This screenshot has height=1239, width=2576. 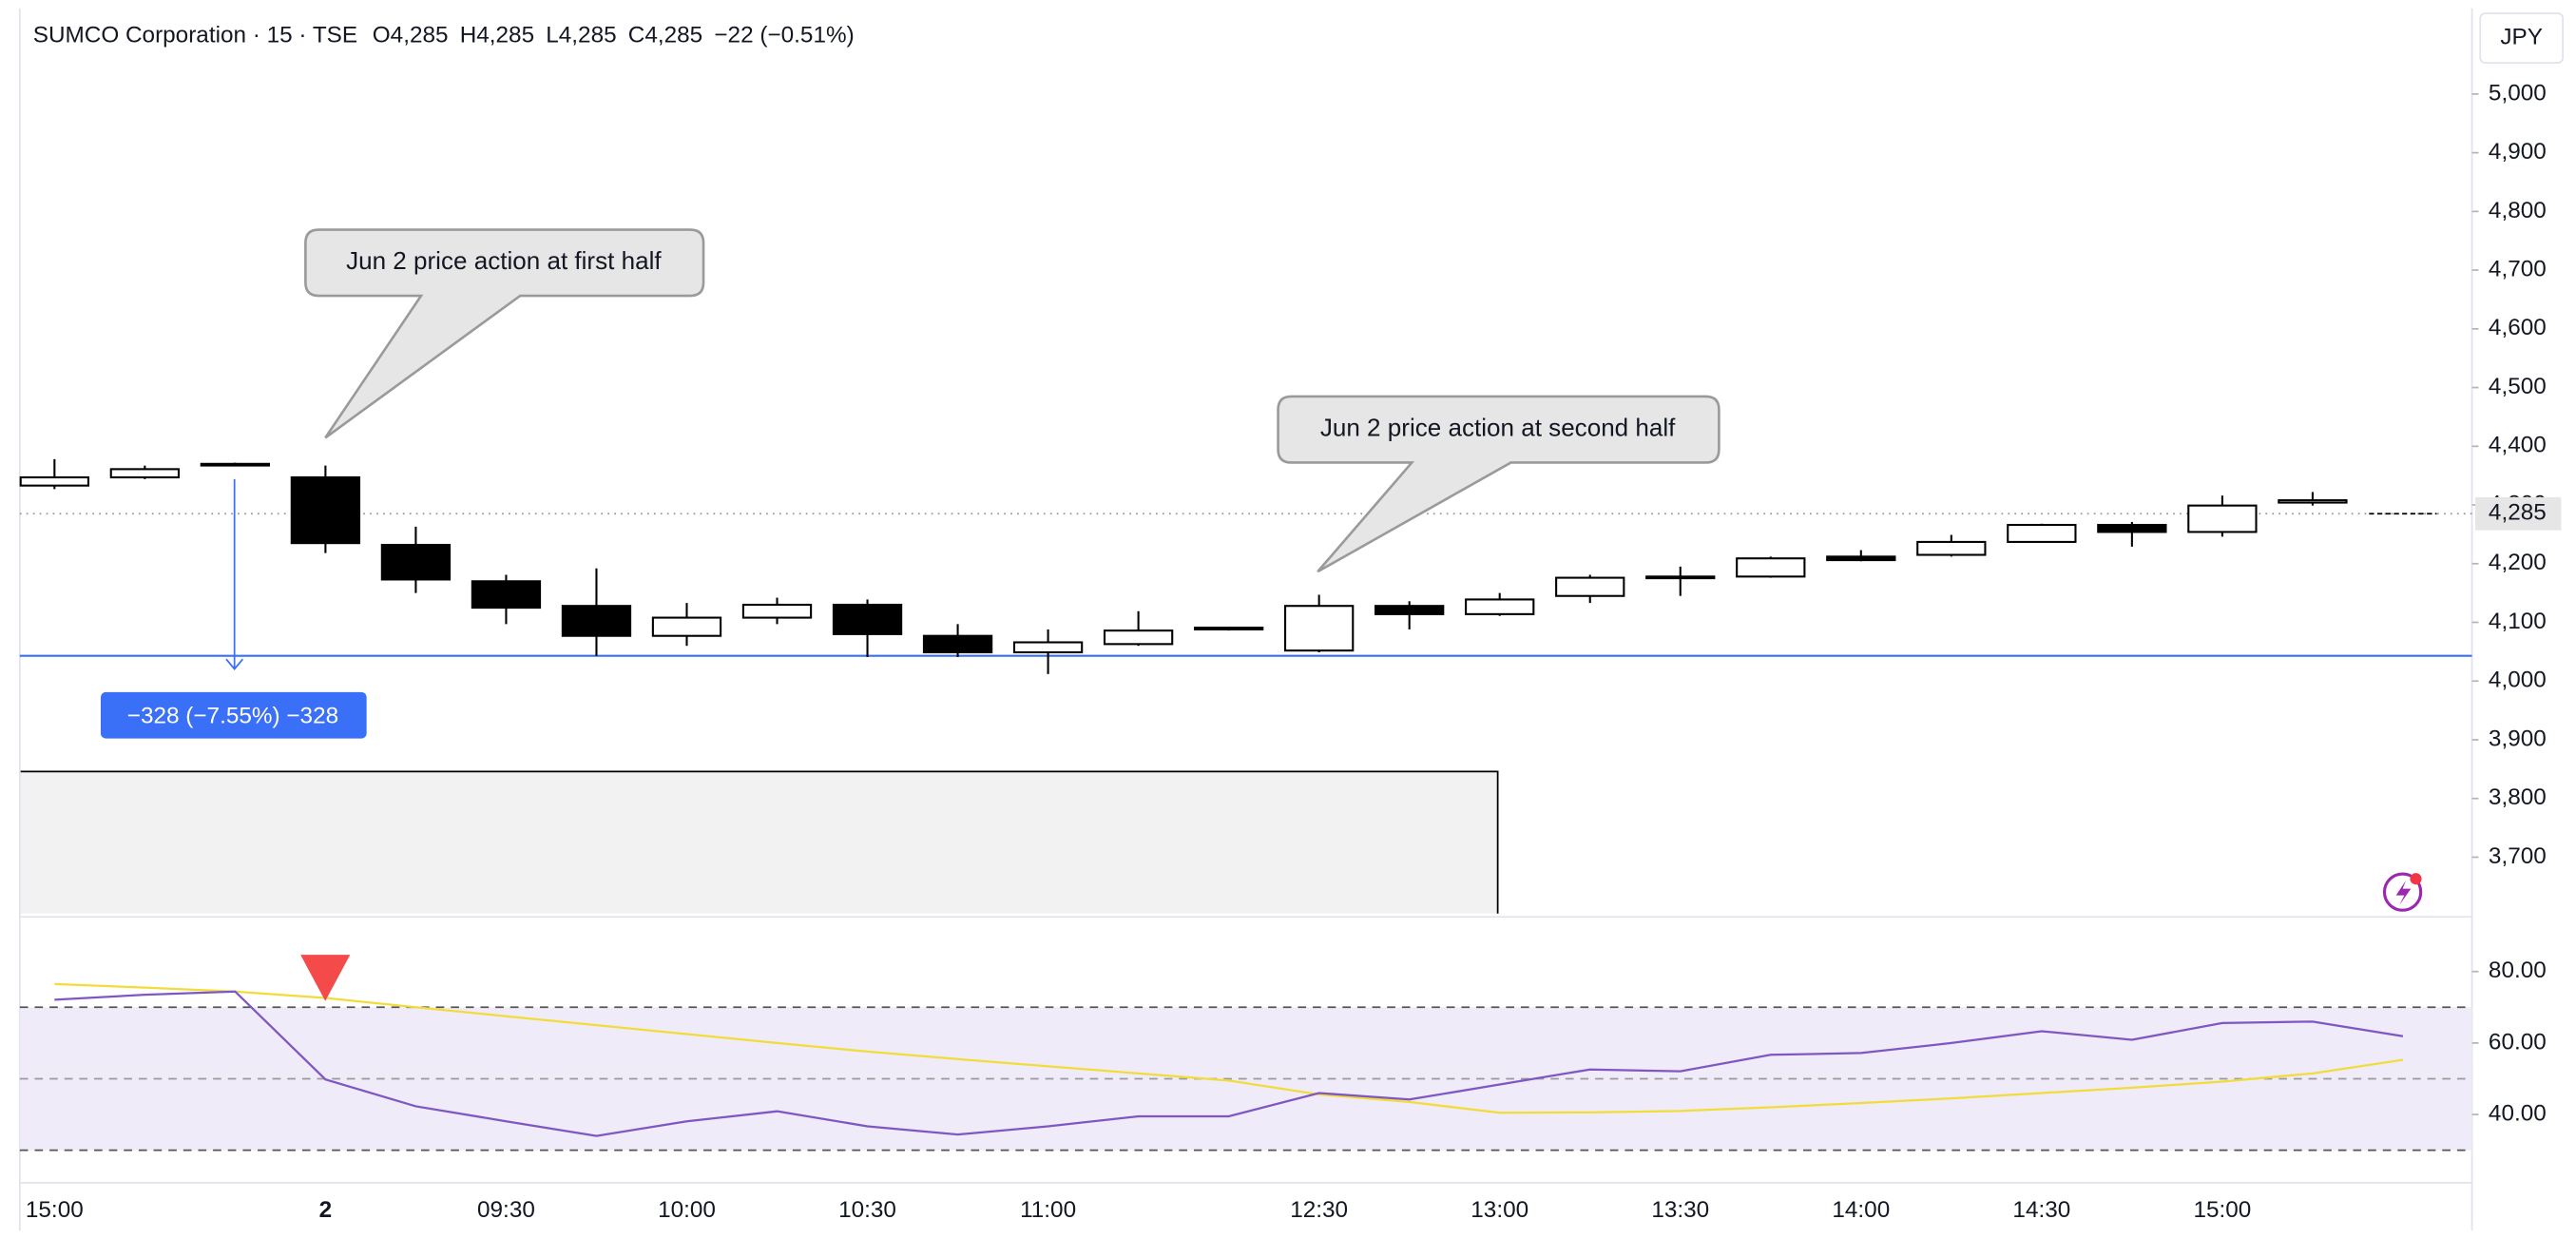 I want to click on currency-label: JPY, so click(x=2522, y=37).